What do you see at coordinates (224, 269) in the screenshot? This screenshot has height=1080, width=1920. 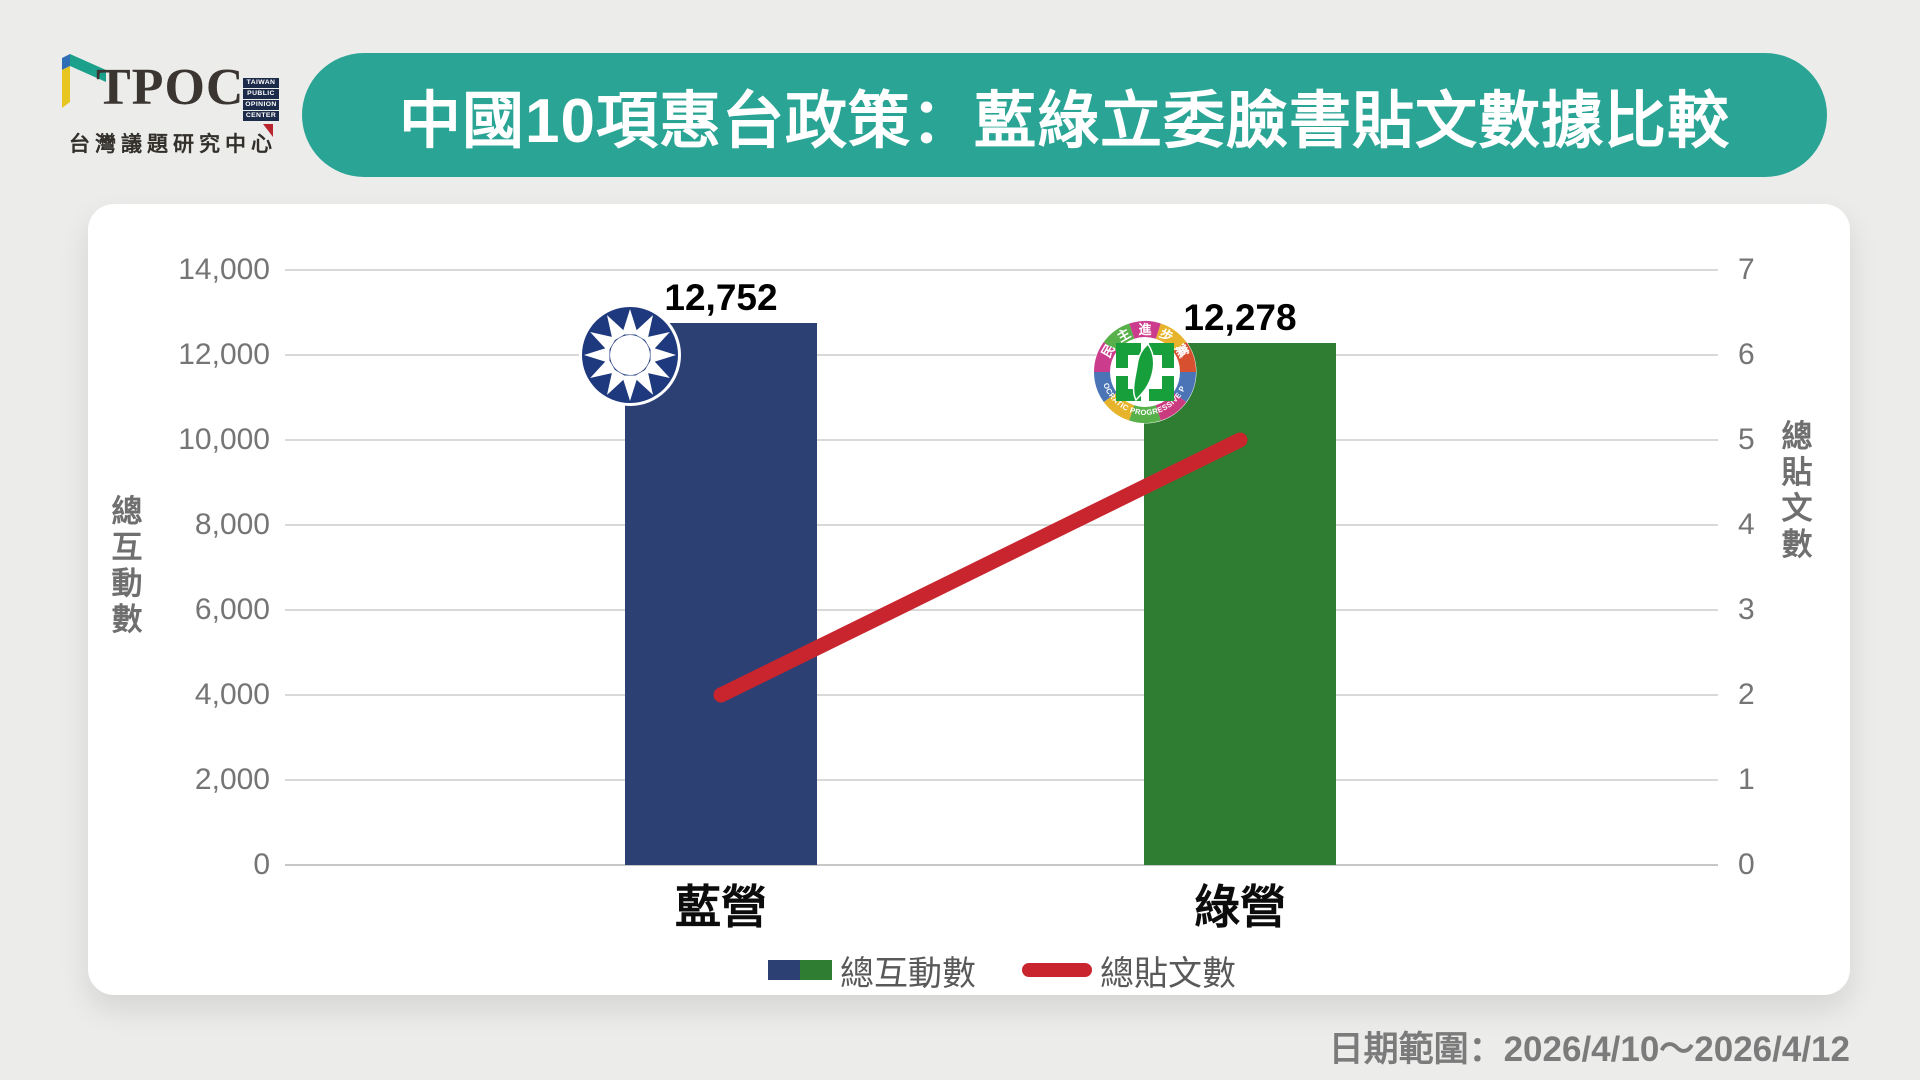 I see `left-axis-tick: 14,000` at bounding box center [224, 269].